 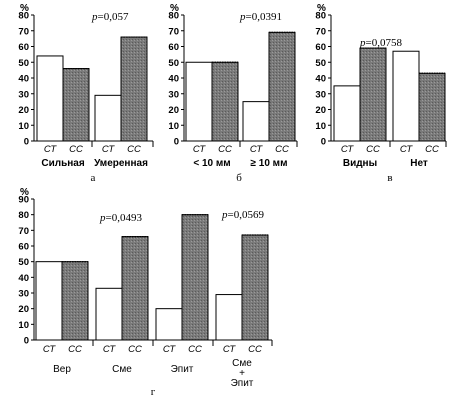 I want to click on group-label: Сме + Эпит, so click(x=242, y=373).